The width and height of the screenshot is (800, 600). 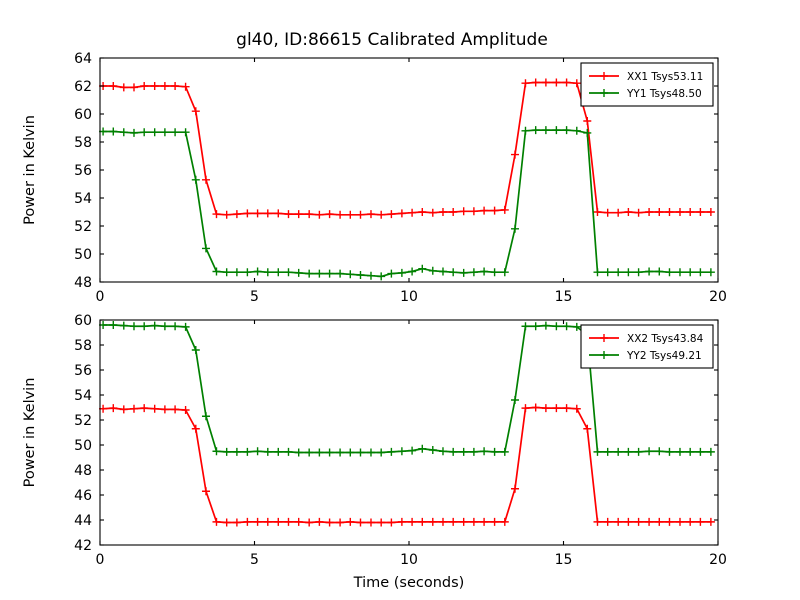 I want to click on y-tick-label: 58, so click(x=83, y=143).